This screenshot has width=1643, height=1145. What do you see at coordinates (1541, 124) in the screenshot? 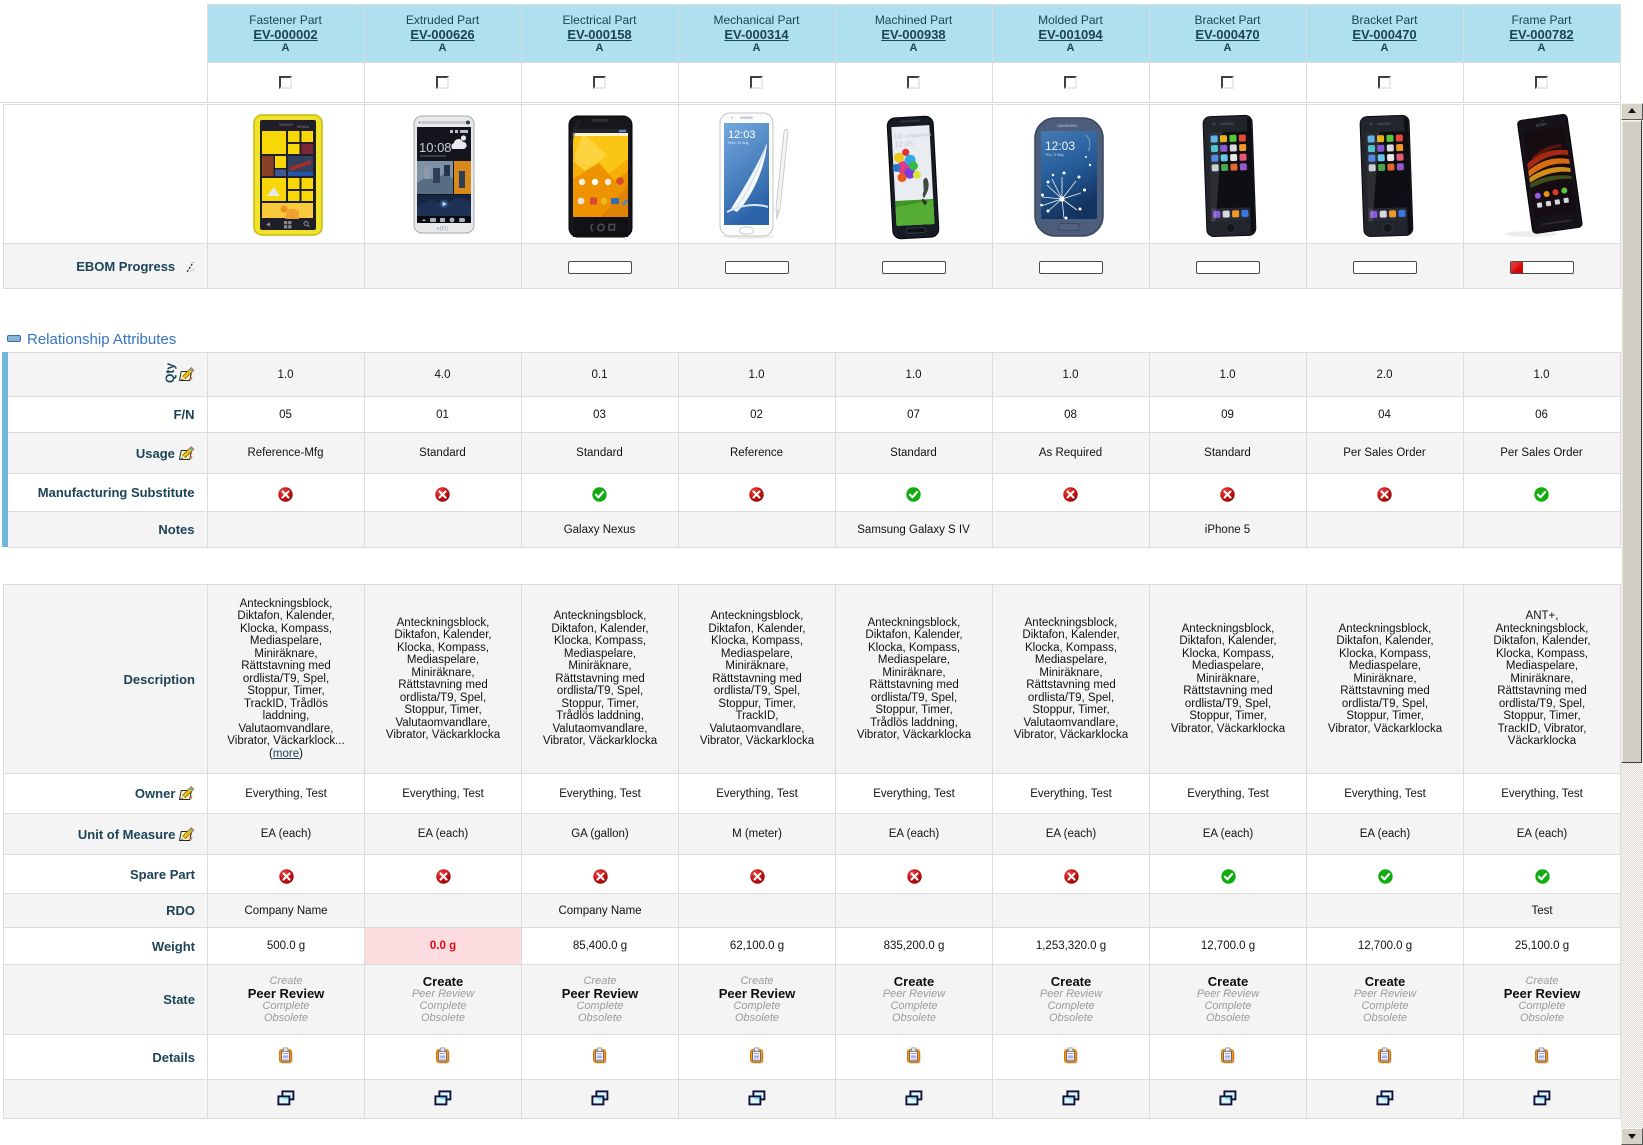
I see `svg-text: SONY` at bounding box center [1541, 124].